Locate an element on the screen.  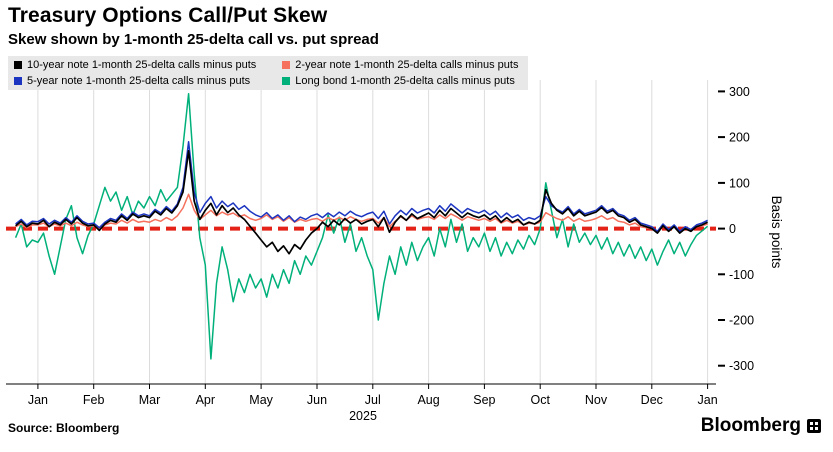
y-axis-title: Basis points is located at coordinates (776, 232).